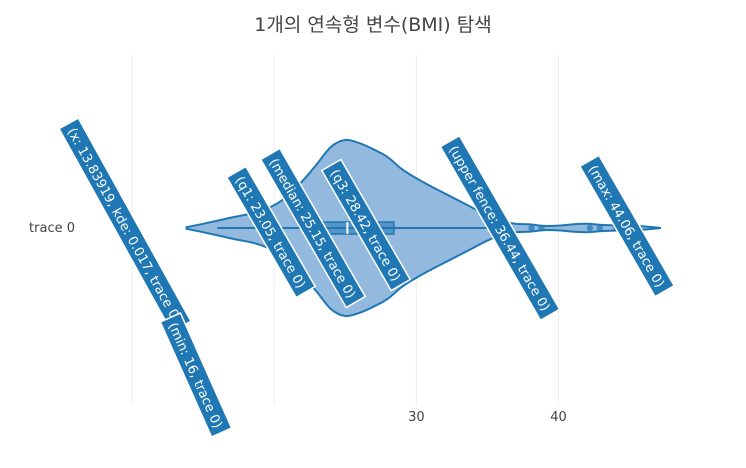 This screenshot has width=746, height=468. I want to click on hover-label: (x: 13.83919, kde: 0.017, trace 0), so click(125, 225).